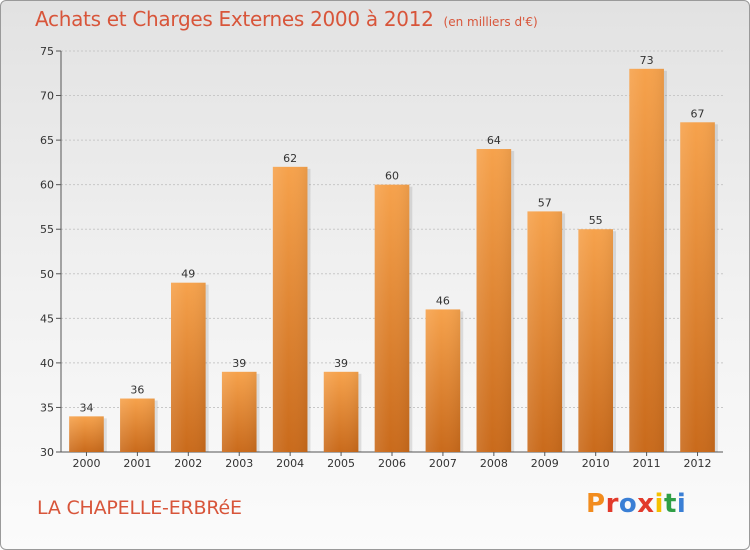 This screenshot has width=750, height=550. I want to click on y-tick-label: 40, so click(47, 363).